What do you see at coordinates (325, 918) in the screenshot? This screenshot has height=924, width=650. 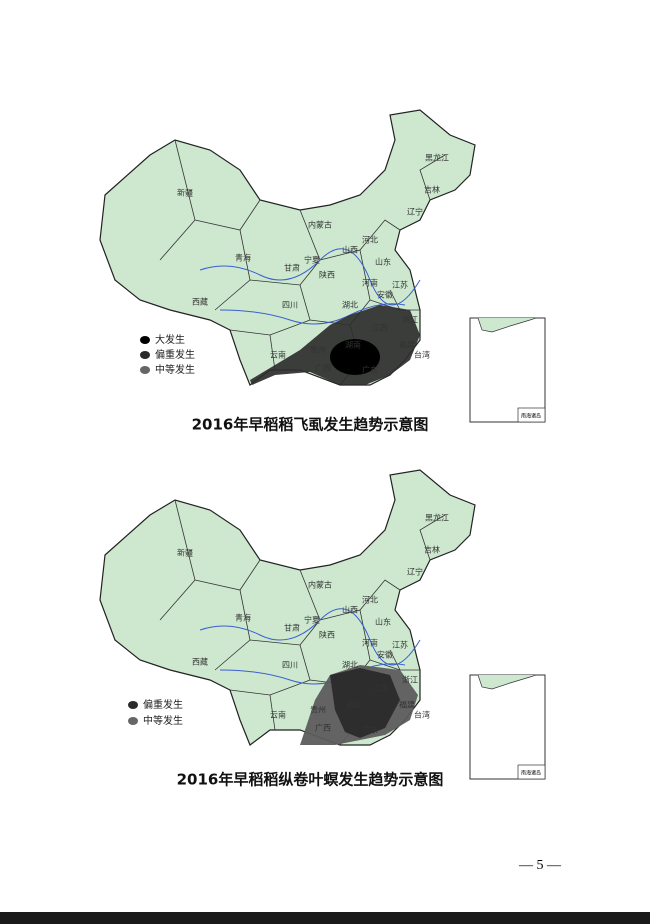 I see `bottom-bar` at bounding box center [325, 918].